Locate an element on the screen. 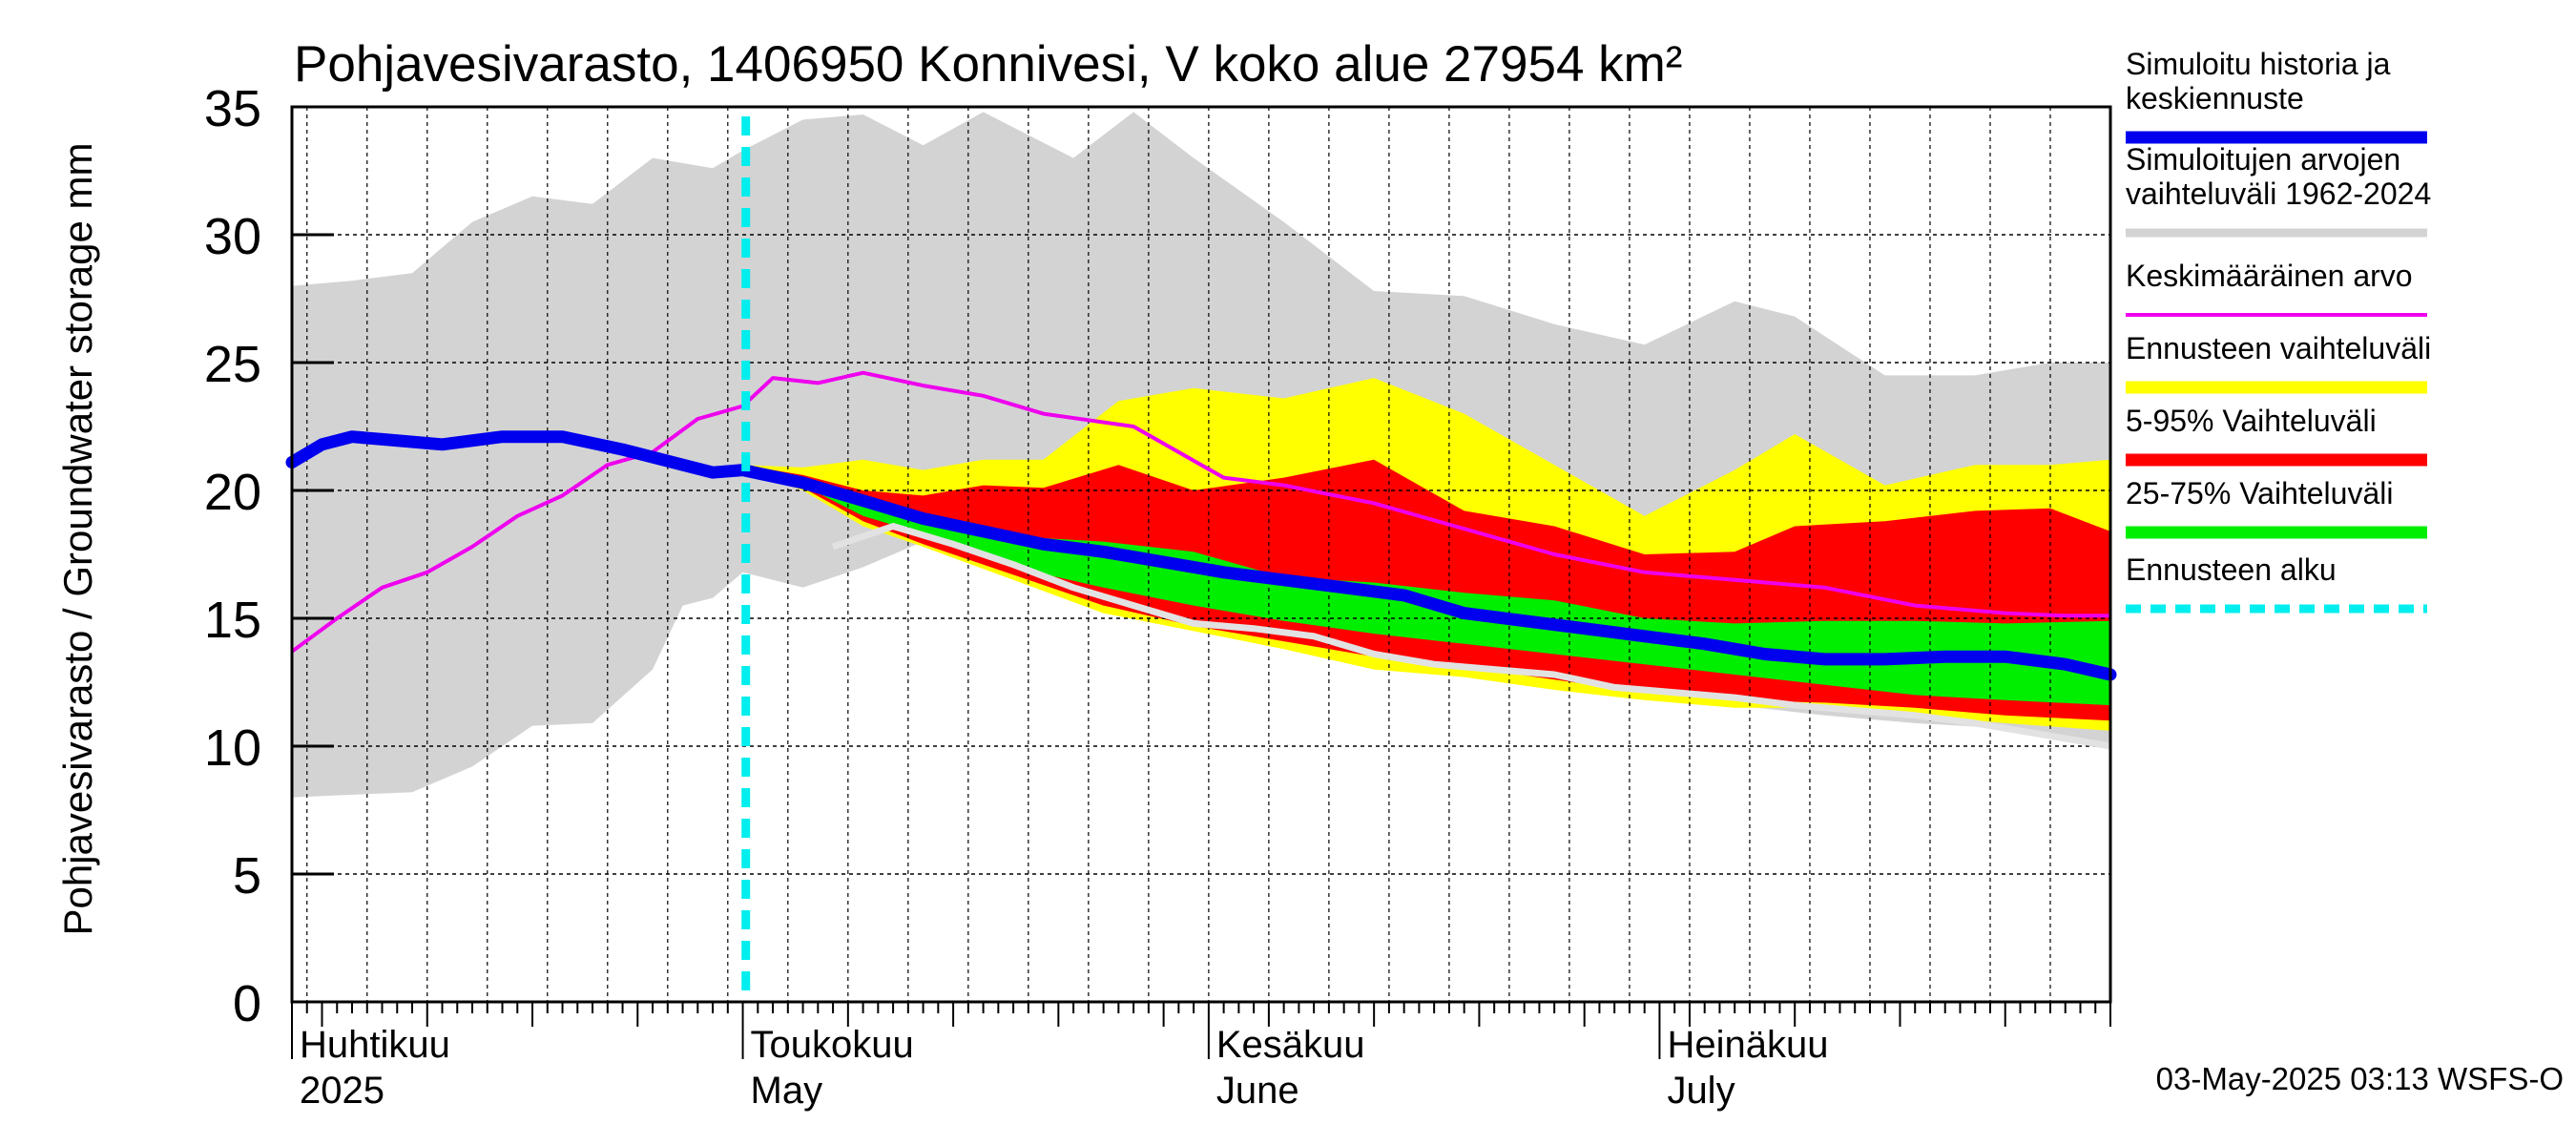 The width and height of the screenshot is (2576, 1145). legend-label: Ennusteen vaihteluväli is located at coordinates (2278, 348).